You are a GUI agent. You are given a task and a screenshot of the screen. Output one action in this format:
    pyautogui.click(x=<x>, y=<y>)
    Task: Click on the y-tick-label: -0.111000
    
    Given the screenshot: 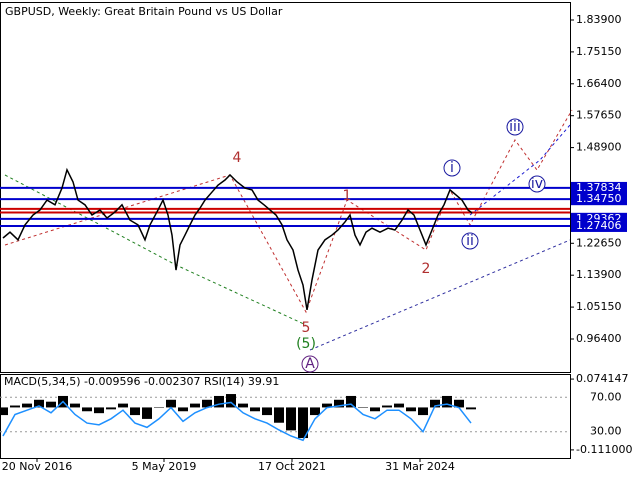 What is the action you would take?
    pyautogui.click(x=604, y=449)
    